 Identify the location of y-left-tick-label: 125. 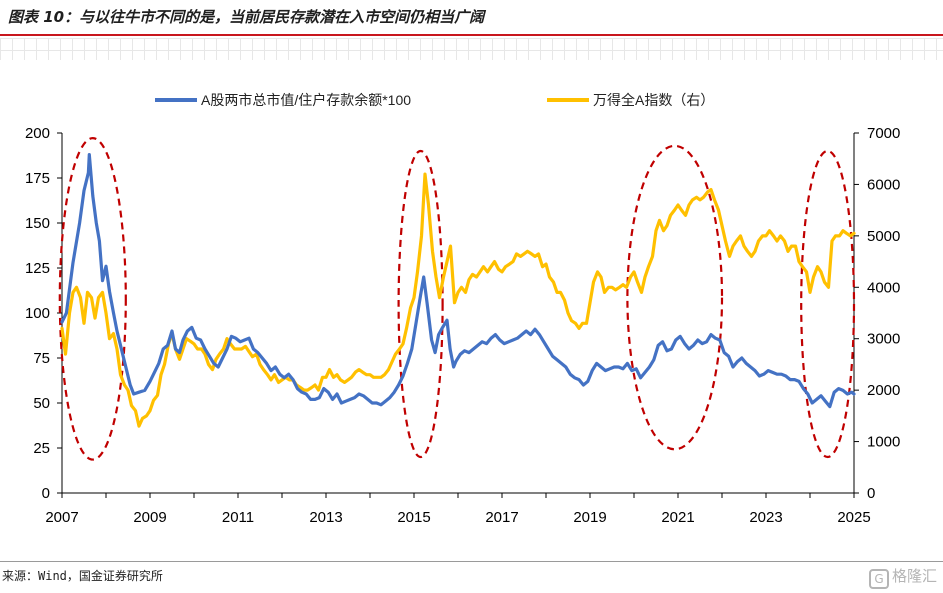
(37, 268).